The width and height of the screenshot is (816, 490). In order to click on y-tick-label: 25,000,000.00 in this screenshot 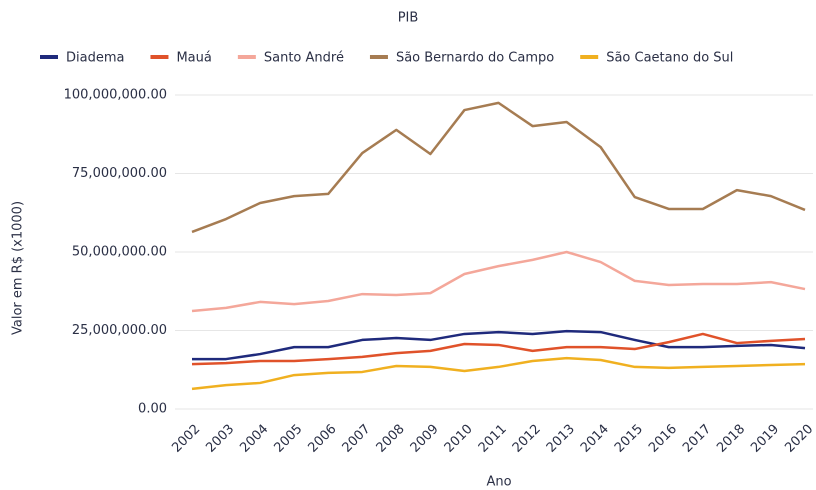, I will do `click(119, 330)`.